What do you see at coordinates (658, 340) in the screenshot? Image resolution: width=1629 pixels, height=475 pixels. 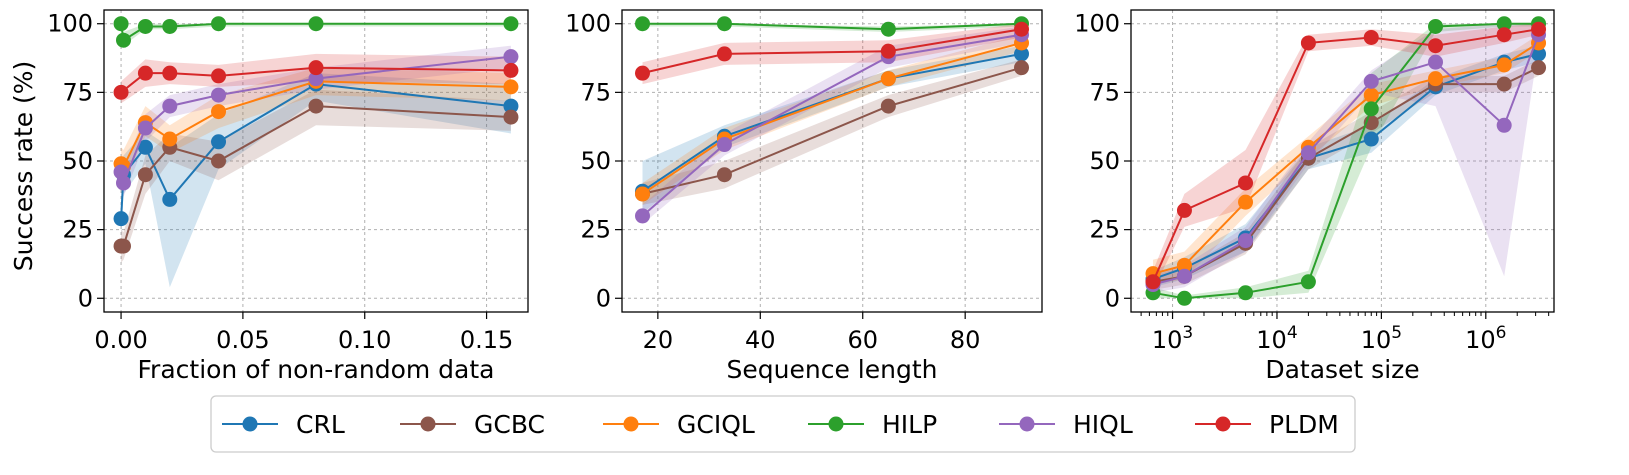 I see `x-tick-label: 20` at bounding box center [658, 340].